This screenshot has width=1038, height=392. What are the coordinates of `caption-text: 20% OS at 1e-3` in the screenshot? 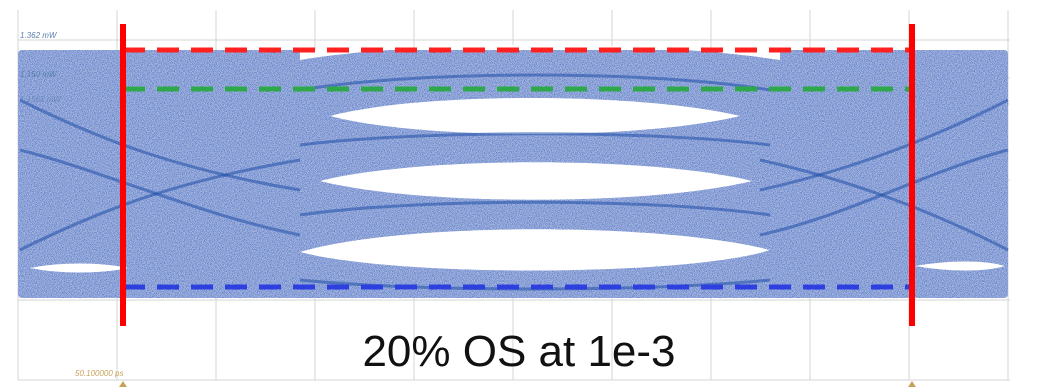 It's located at (519, 351).